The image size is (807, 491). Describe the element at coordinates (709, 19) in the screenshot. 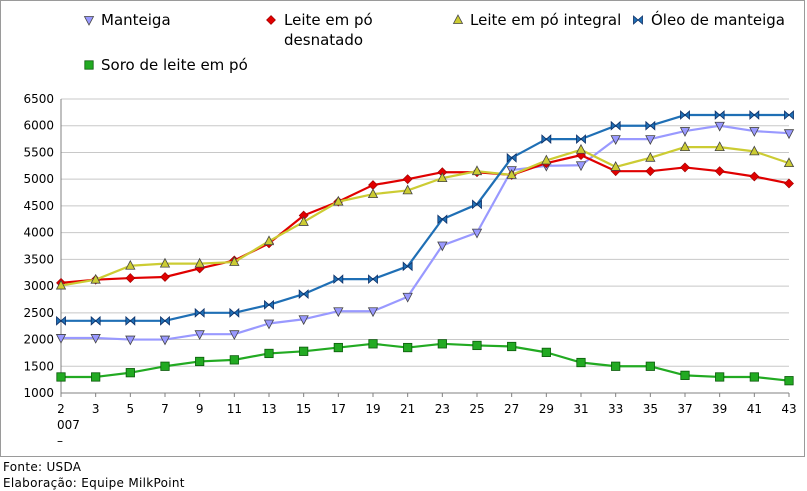

I see `legend-item: Óleo de manteiga` at that location.